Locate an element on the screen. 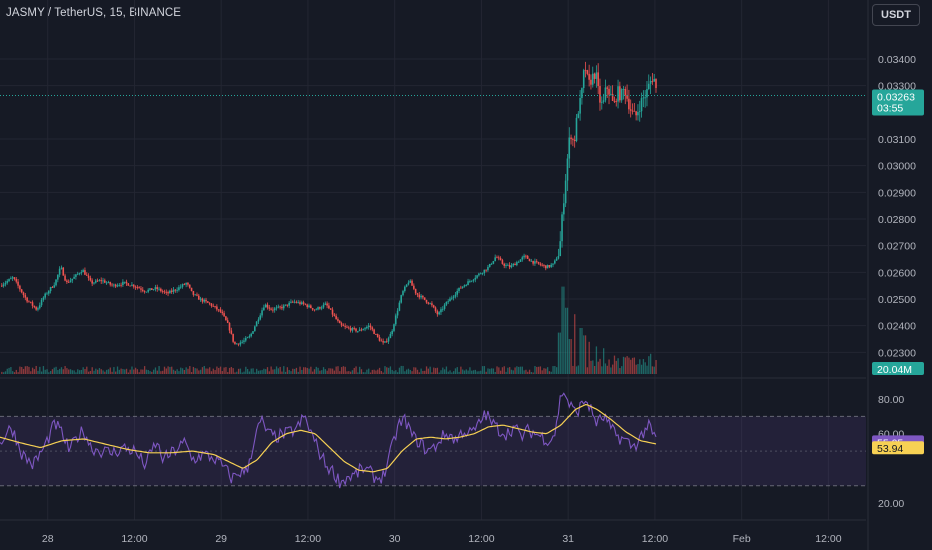  time-tick-label: 12:00 is located at coordinates (481, 539).